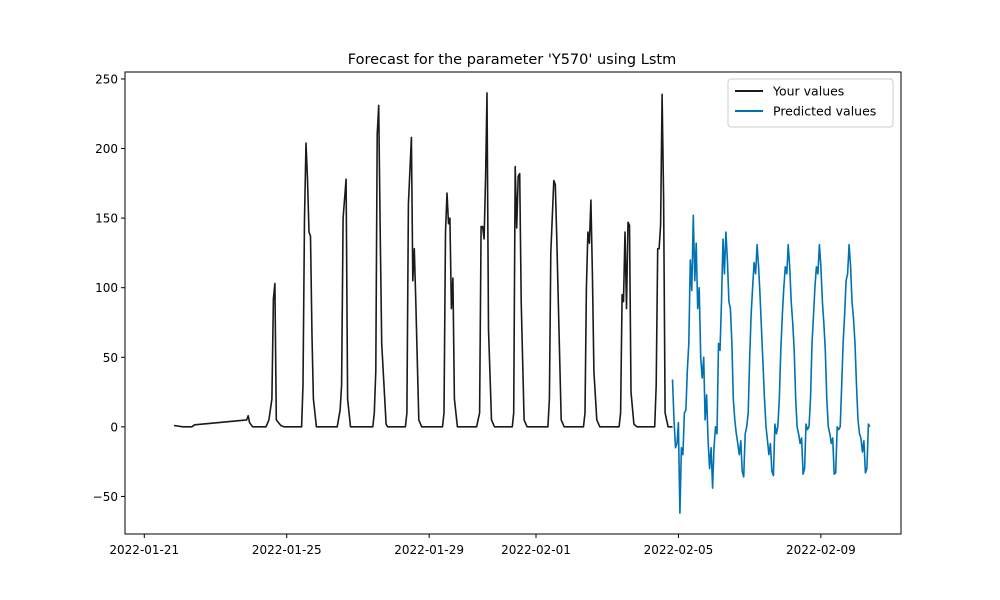  I want to click on x-tick-label: 2022-01-29, so click(429, 550).